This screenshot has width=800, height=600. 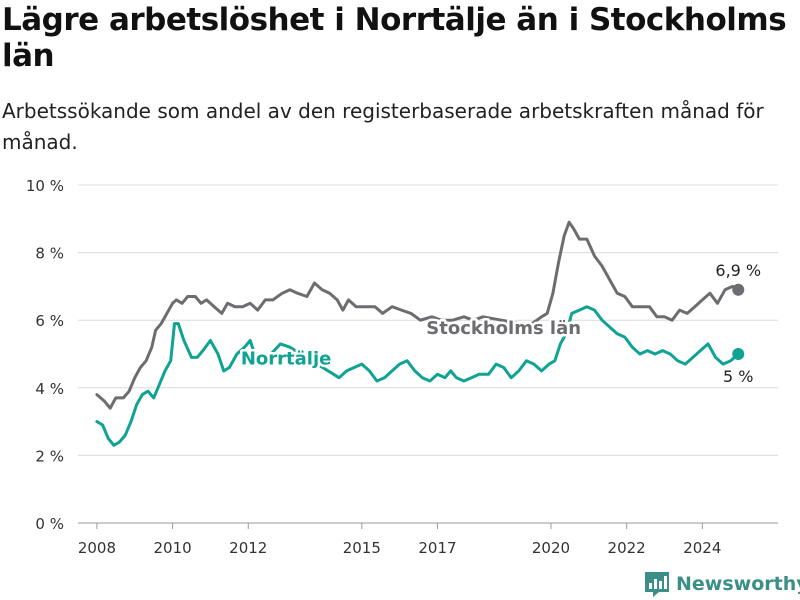 What do you see at coordinates (738, 323) in the screenshot?
I see `end-points: 6,9 % 5 %` at bounding box center [738, 323].